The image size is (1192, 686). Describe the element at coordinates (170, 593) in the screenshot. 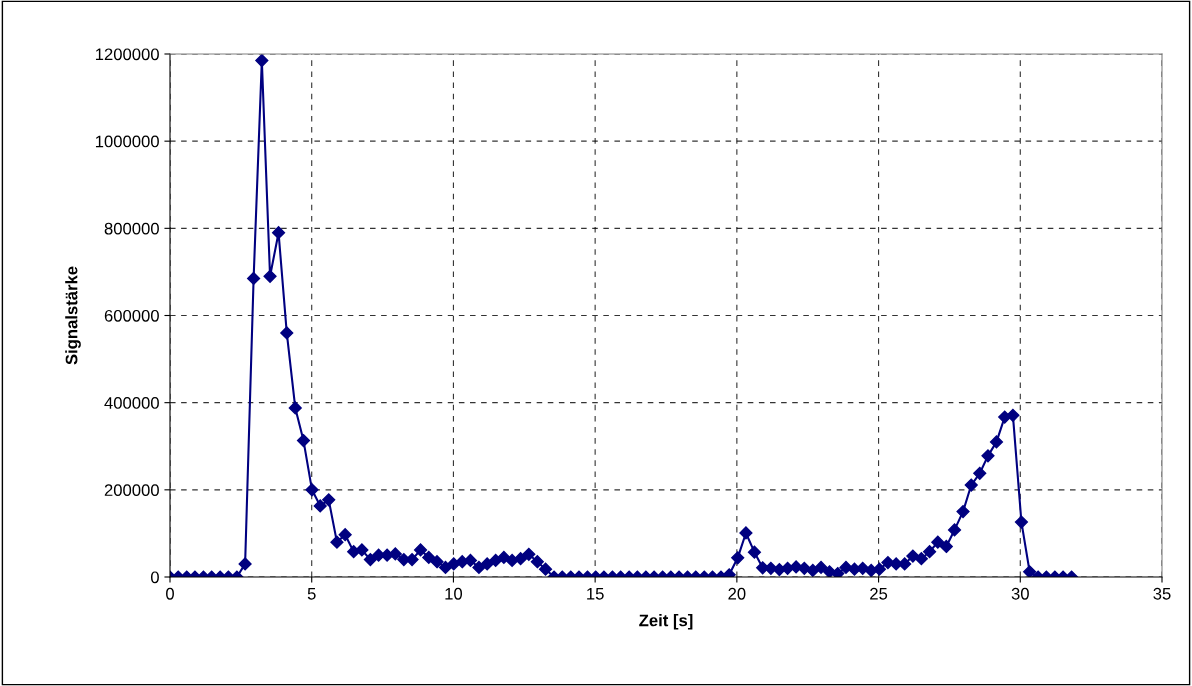

I see `x-tick-label: 0` at that location.